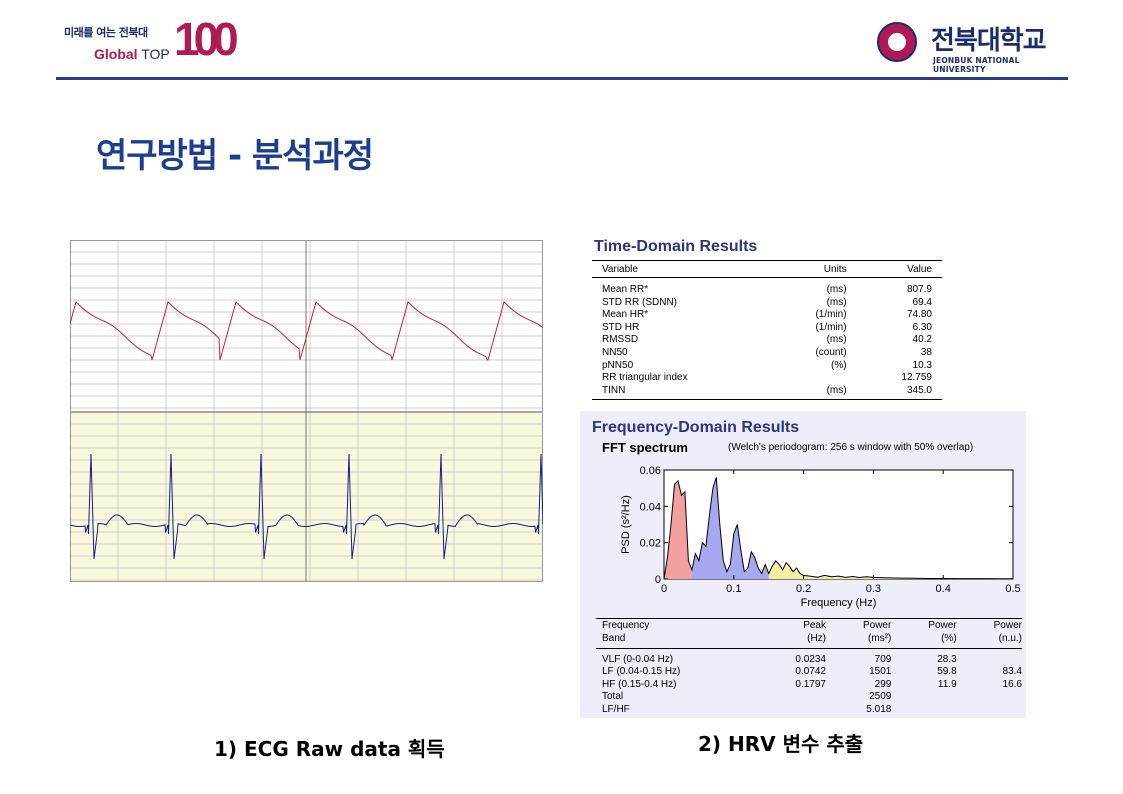  I want to click on fd-cell-peak: 0.0234, so click(810, 659).